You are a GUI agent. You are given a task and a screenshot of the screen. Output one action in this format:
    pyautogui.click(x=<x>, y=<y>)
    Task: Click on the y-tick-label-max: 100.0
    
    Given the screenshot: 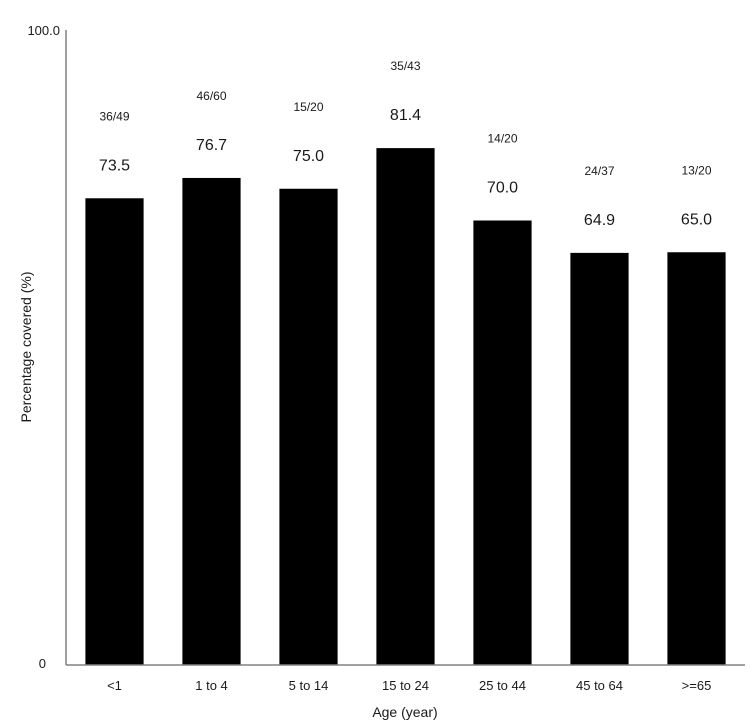 What is the action you would take?
    pyautogui.click(x=43, y=30)
    